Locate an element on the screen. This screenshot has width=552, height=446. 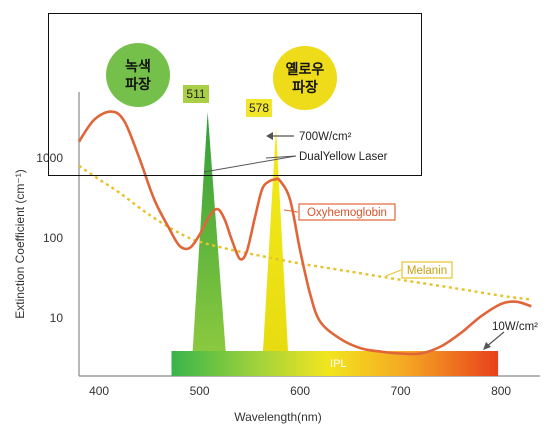
laser-578-badge-text: 578 is located at coordinates (259, 108).